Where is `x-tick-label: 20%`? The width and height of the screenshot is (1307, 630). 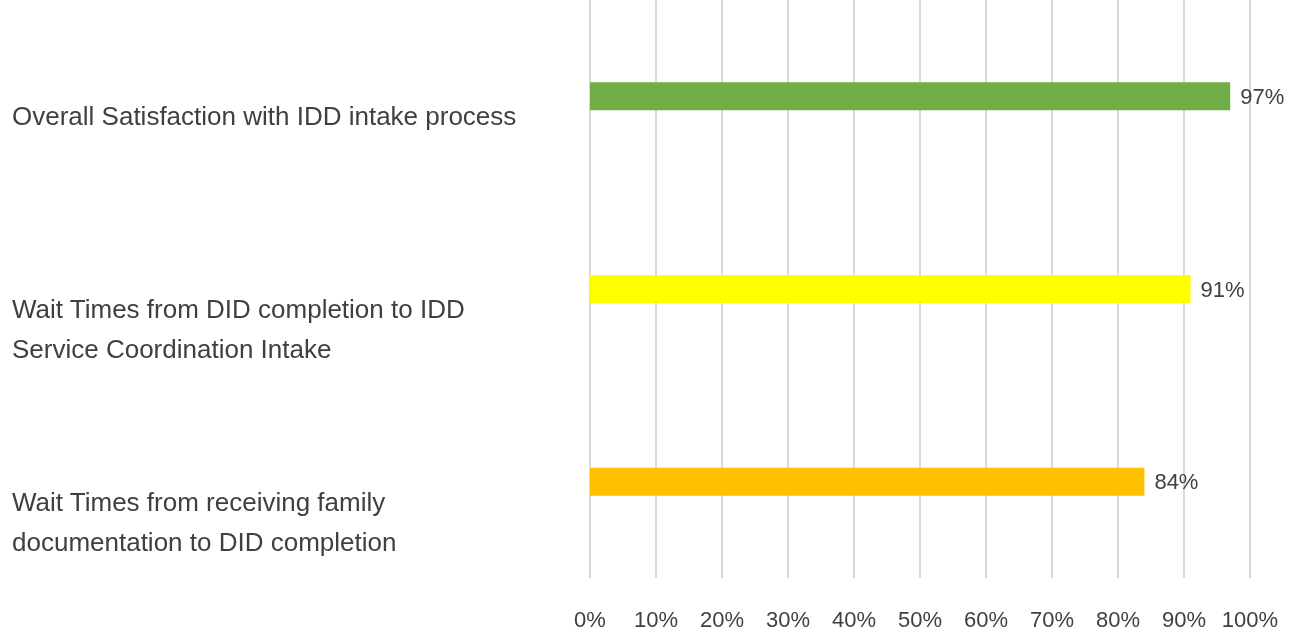
x-tick-label: 20% is located at coordinates (722, 618).